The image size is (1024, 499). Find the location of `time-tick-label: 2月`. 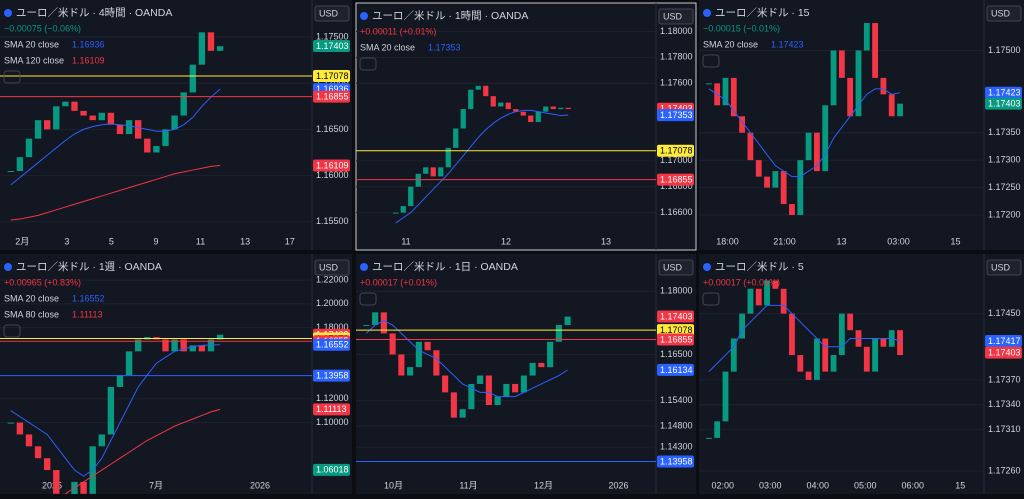

time-tick-label: 2月 is located at coordinates (22, 241).